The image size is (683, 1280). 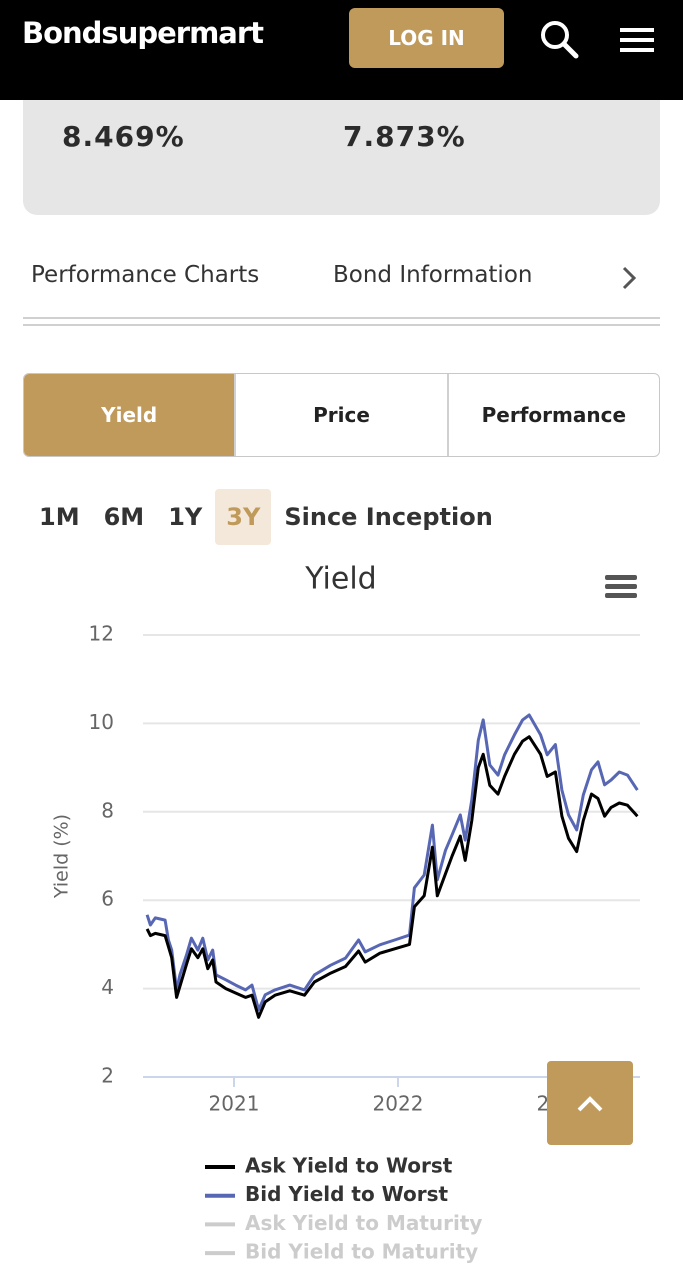 I want to click on y-tick-label: 8, so click(x=107, y=810).